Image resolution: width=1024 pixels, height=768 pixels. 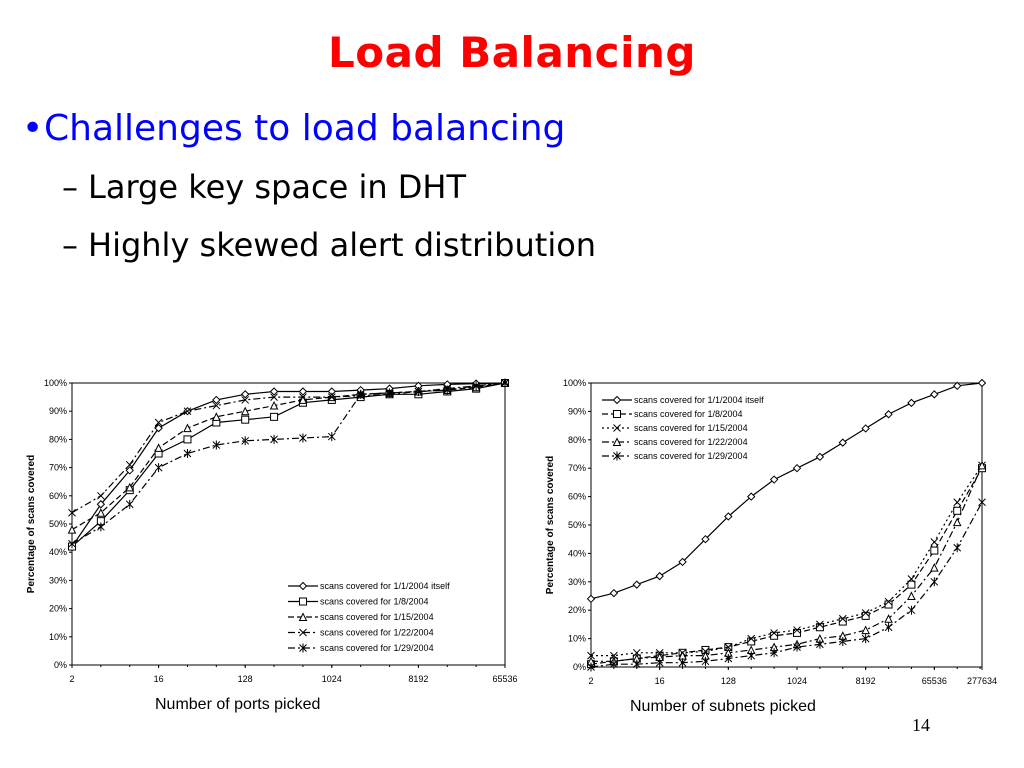 What do you see at coordinates (377, 633) in the screenshot?
I see `legend-label: scans covered for 1/22/2004` at bounding box center [377, 633].